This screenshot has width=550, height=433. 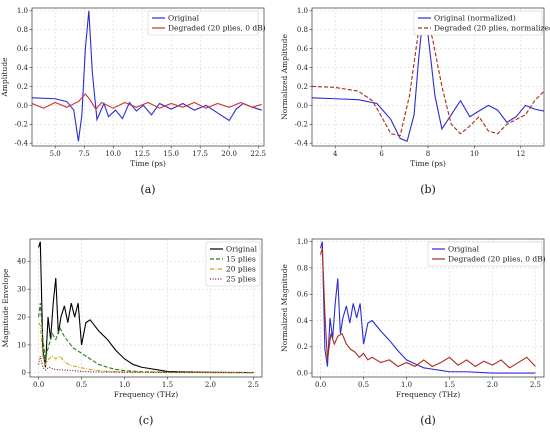 What do you see at coordinates (21, 290) in the screenshot?
I see `y-tick-label: 30` at bounding box center [21, 290].